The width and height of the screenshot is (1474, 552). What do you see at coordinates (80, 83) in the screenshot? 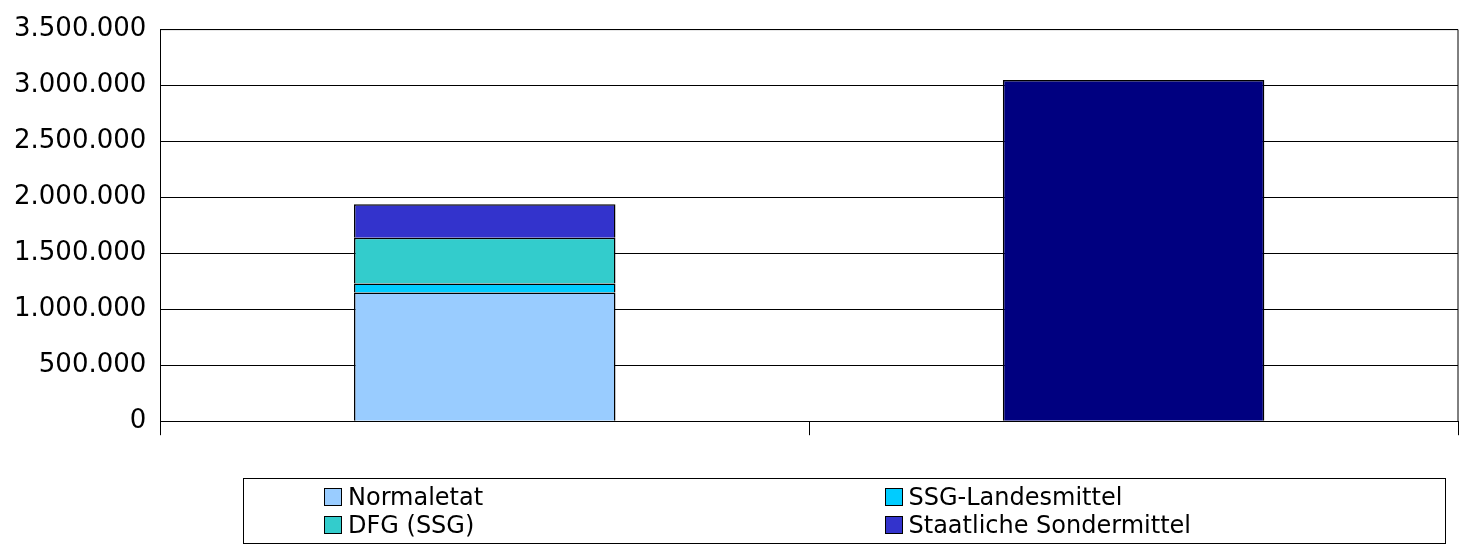
I see `y-tick-label: 3.000.000` at bounding box center [80, 83].